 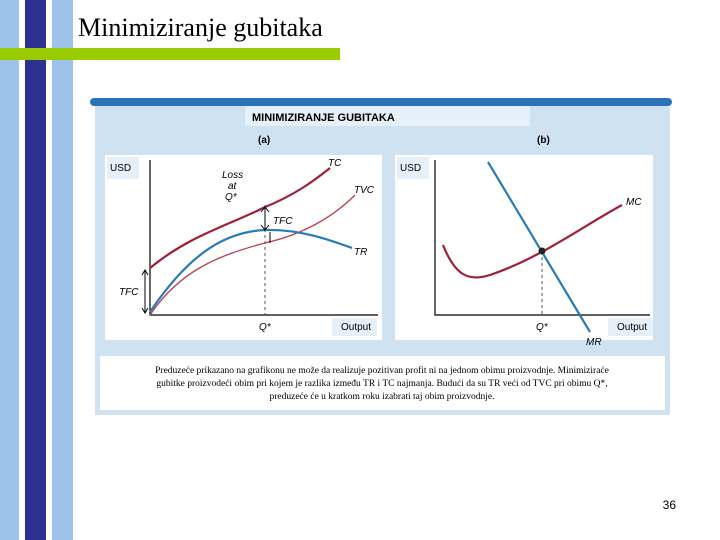 I want to click on panel-b, so click(x=542, y=246).